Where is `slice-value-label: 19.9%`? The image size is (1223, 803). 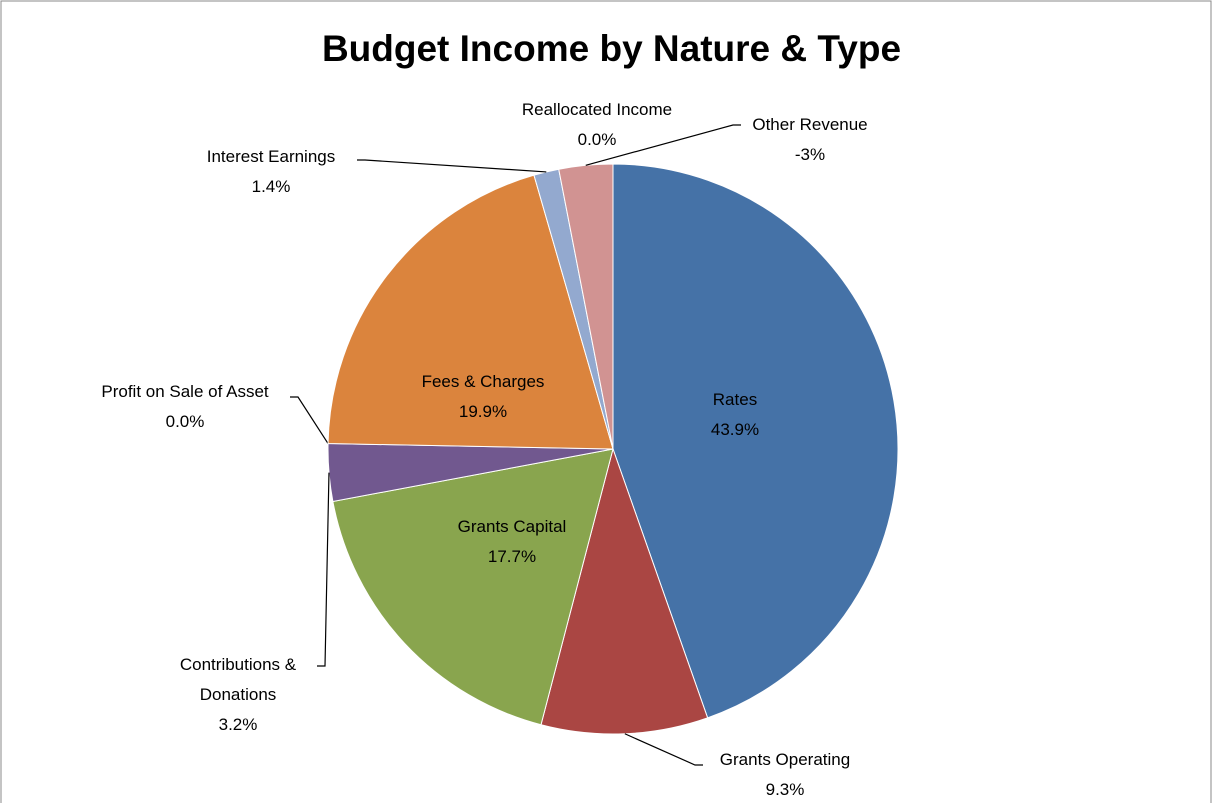 slice-value-label: 19.9% is located at coordinates (483, 411).